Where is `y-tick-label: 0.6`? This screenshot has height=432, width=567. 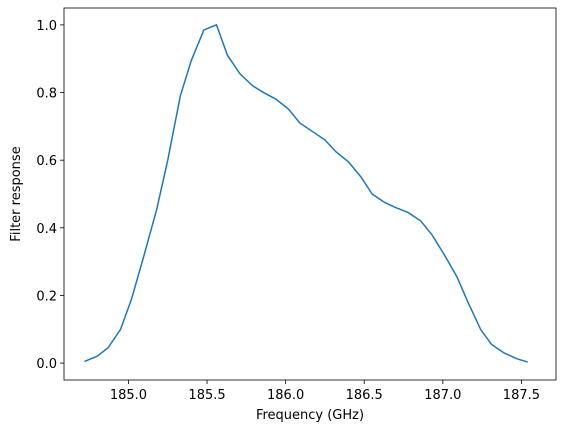
y-tick-label: 0.6 is located at coordinates (46, 161).